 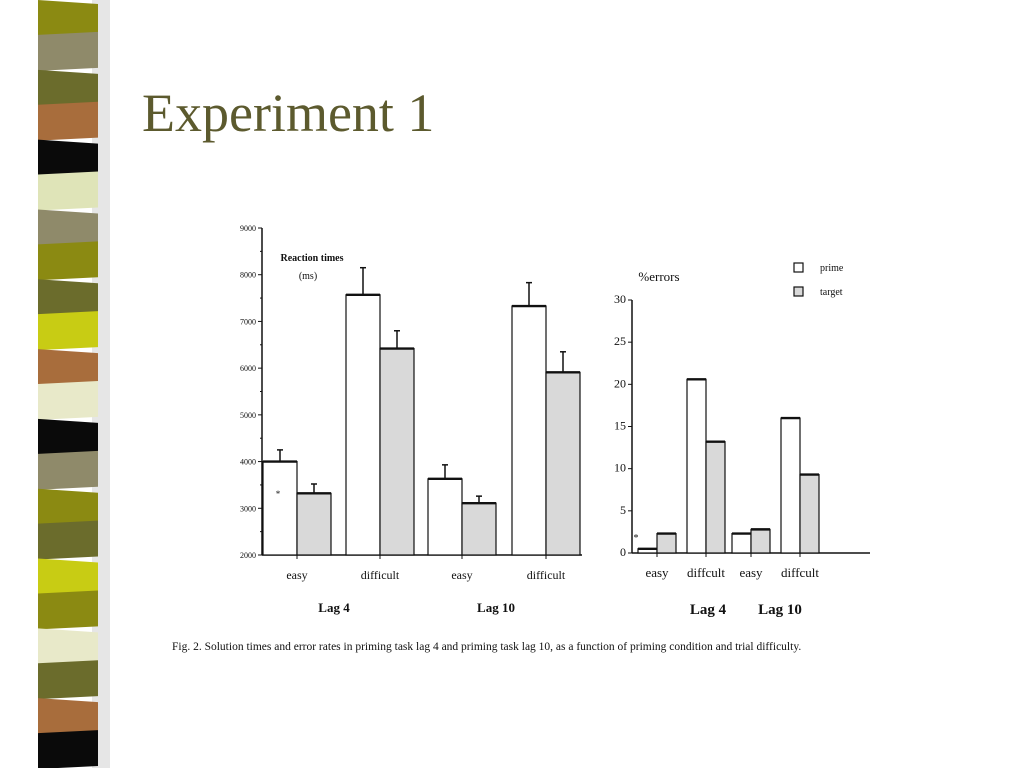 I want to click on decorative-stripe, so click(x=65, y=384).